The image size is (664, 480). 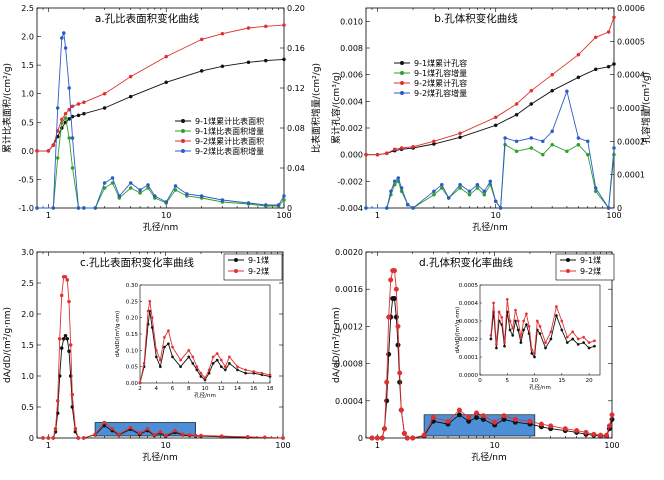 What do you see at coordinates (27, 252) in the screenshot?
I see `y-tick-label: 3.0` at bounding box center [27, 252].